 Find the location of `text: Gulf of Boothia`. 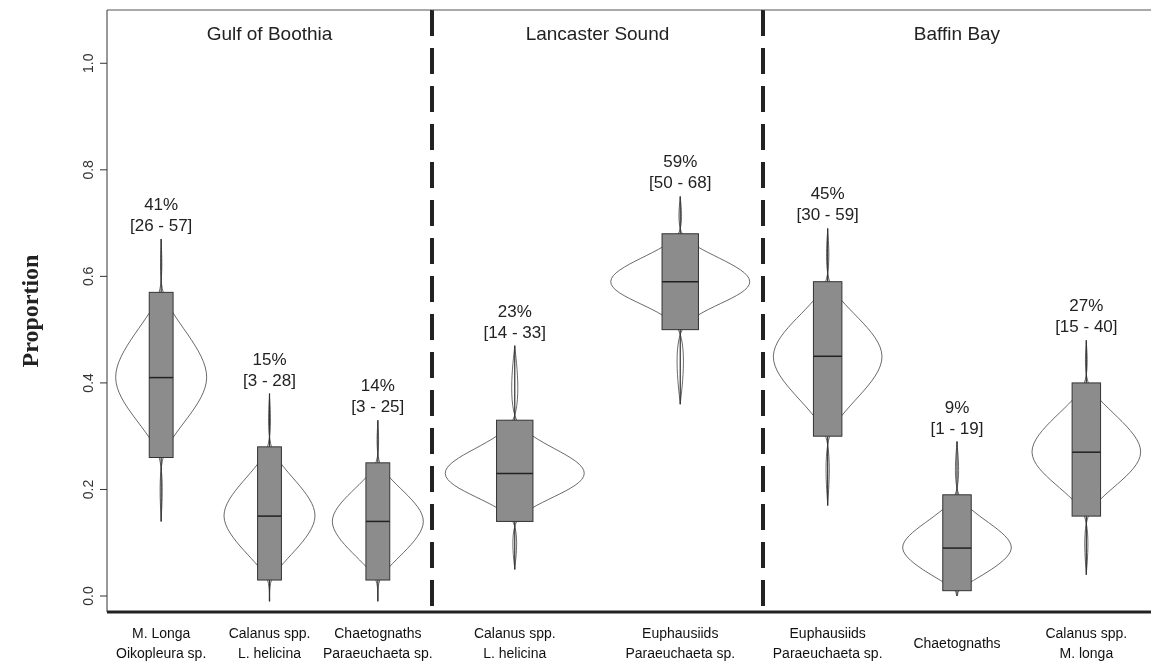

text: Gulf of Boothia is located at coordinates (269, 33).